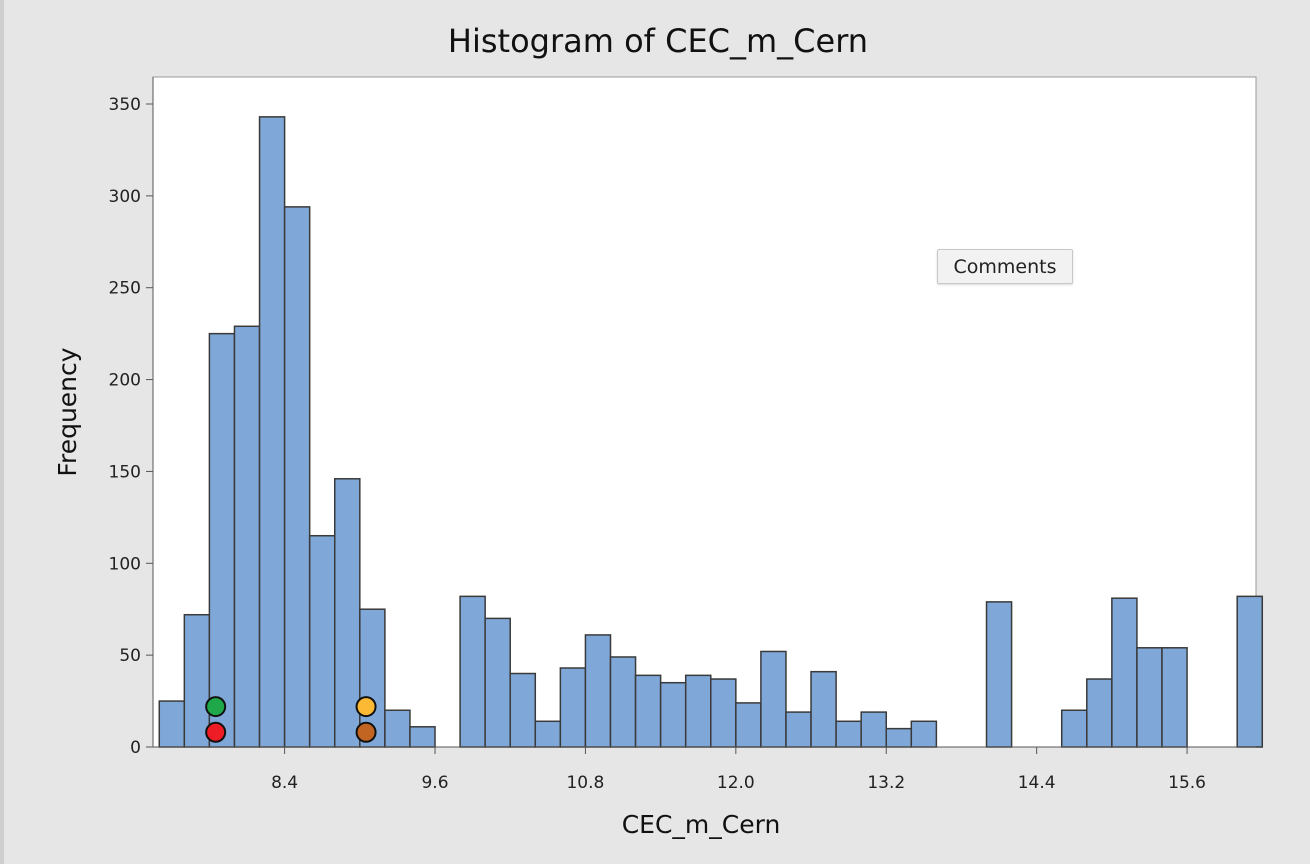 This screenshot has width=1310, height=864. Describe the element at coordinates (434, 783) in the screenshot. I see `x-tick-label: 9.6` at that location.